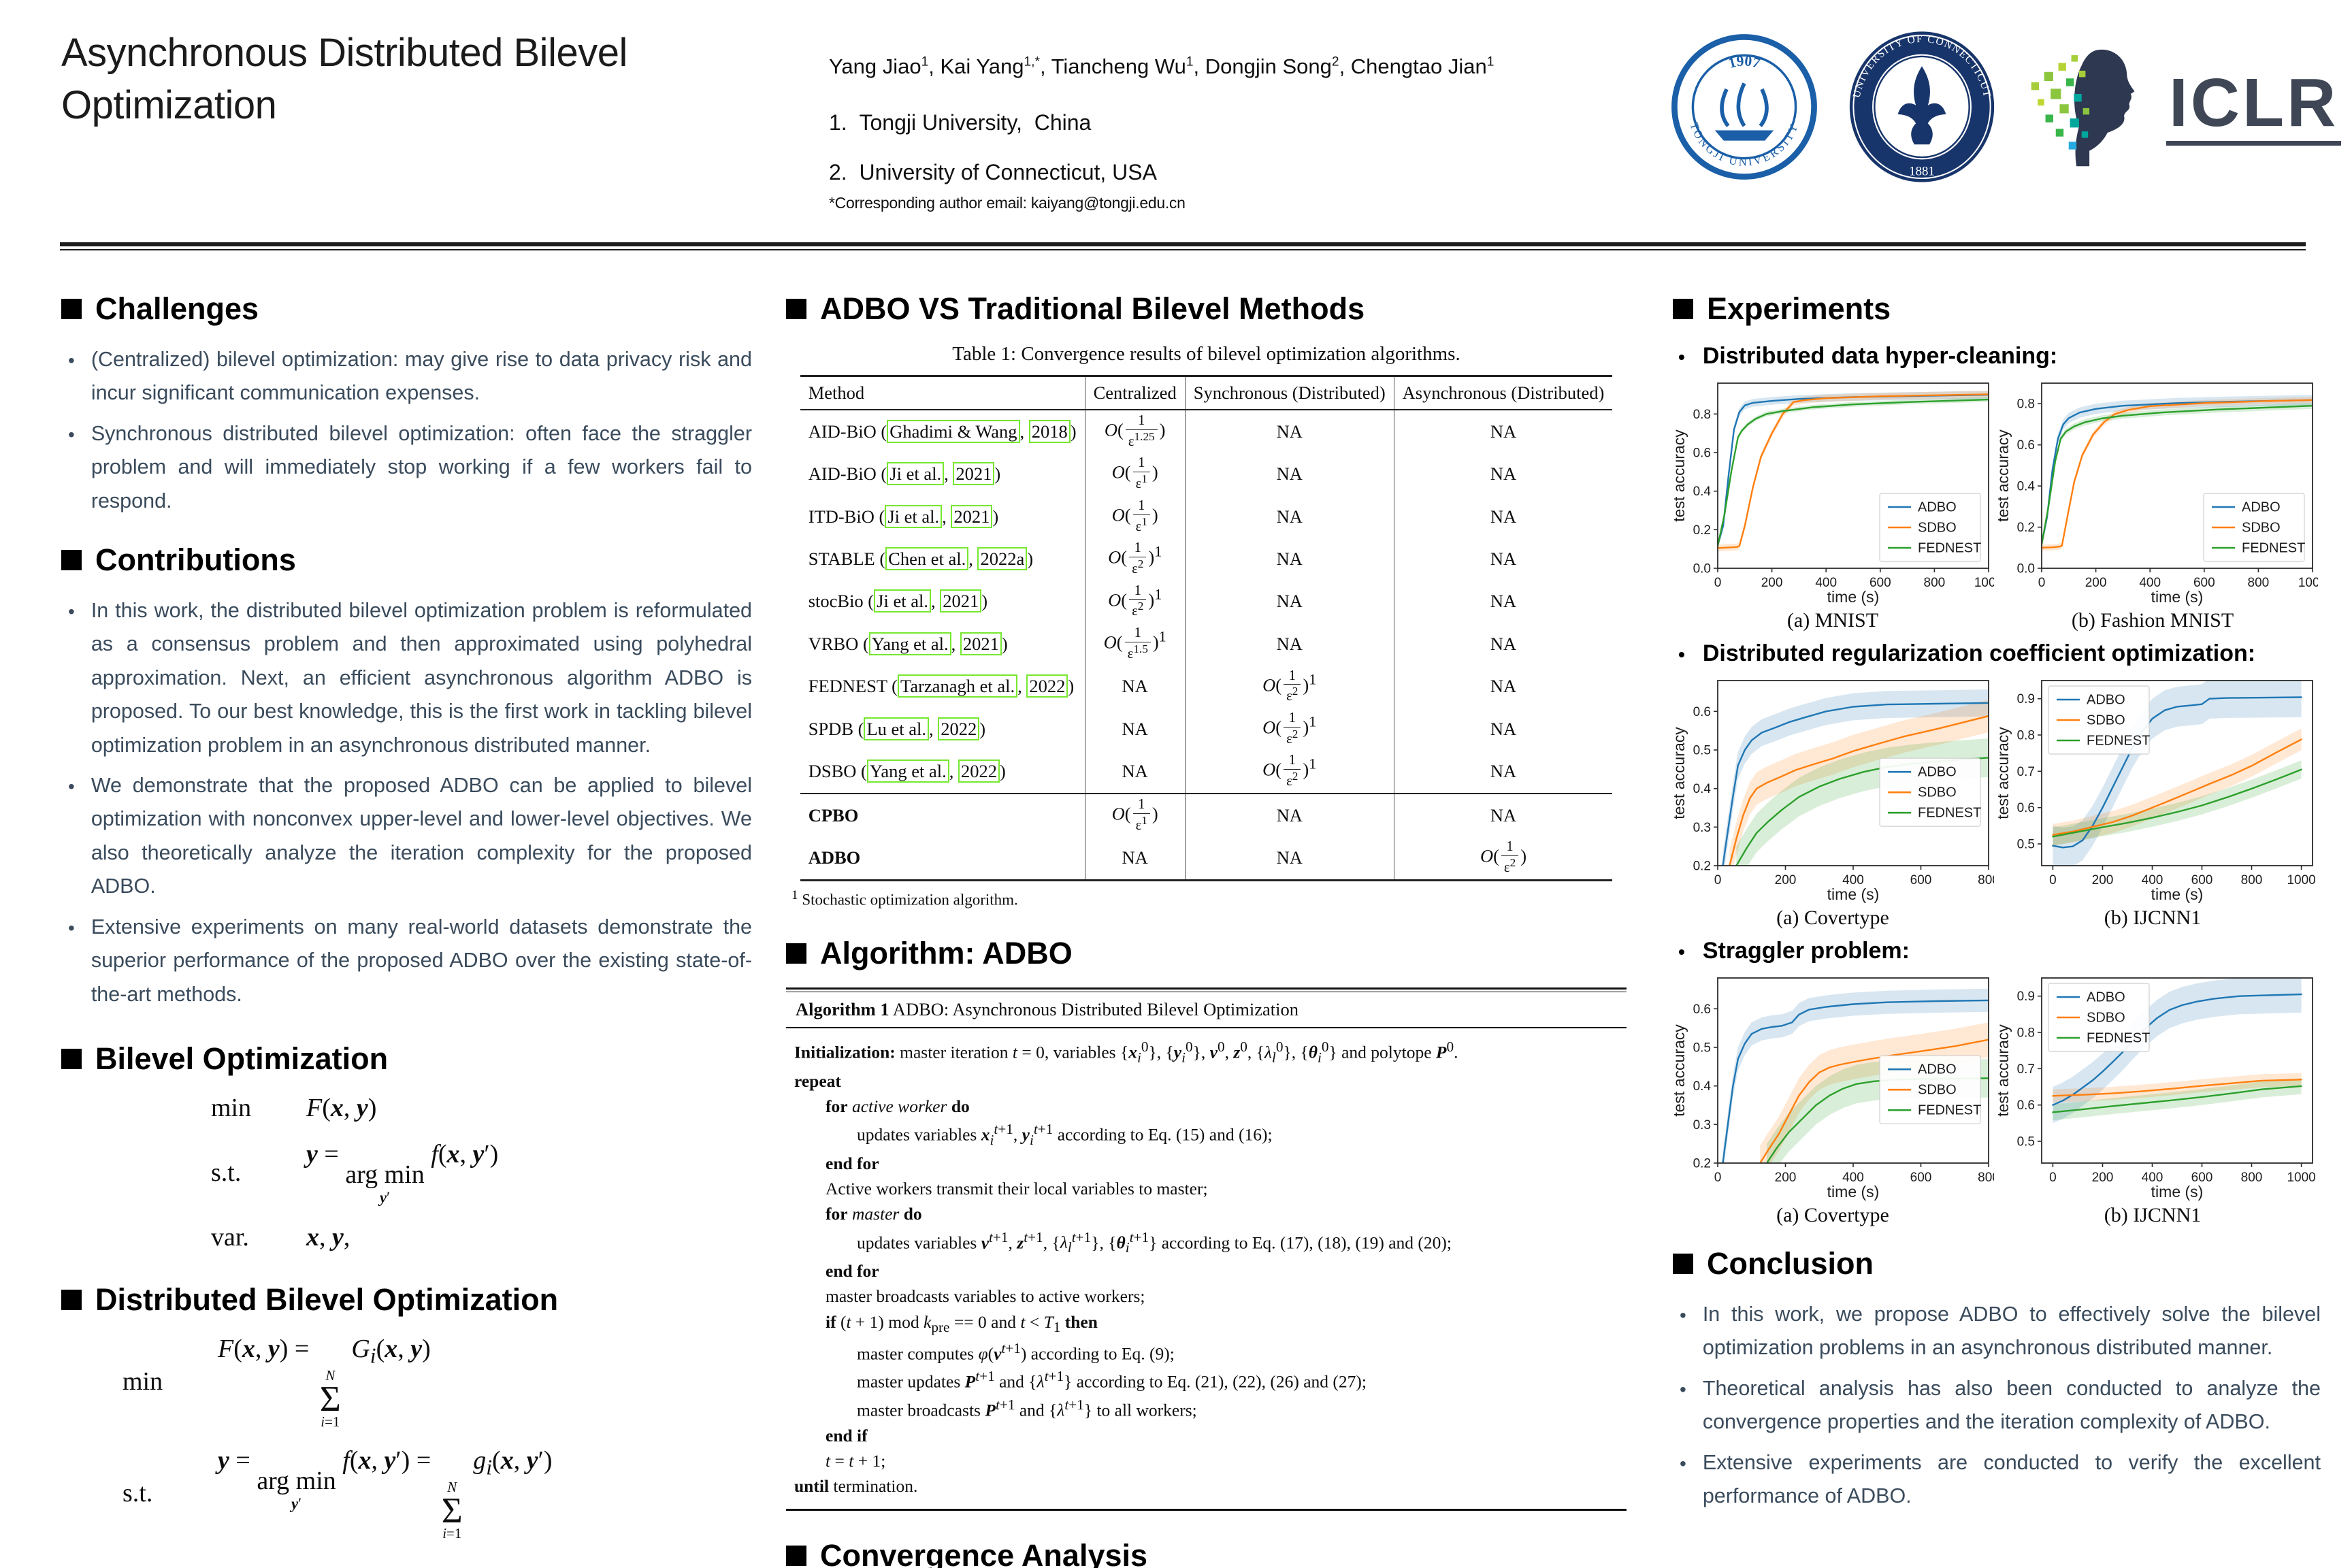 Image resolution: width=2352 pixels, height=1568 pixels. Describe the element at coordinates (1503, 393) in the screenshot. I see `table-header-cell: Asynchronous (Distributed)` at that location.